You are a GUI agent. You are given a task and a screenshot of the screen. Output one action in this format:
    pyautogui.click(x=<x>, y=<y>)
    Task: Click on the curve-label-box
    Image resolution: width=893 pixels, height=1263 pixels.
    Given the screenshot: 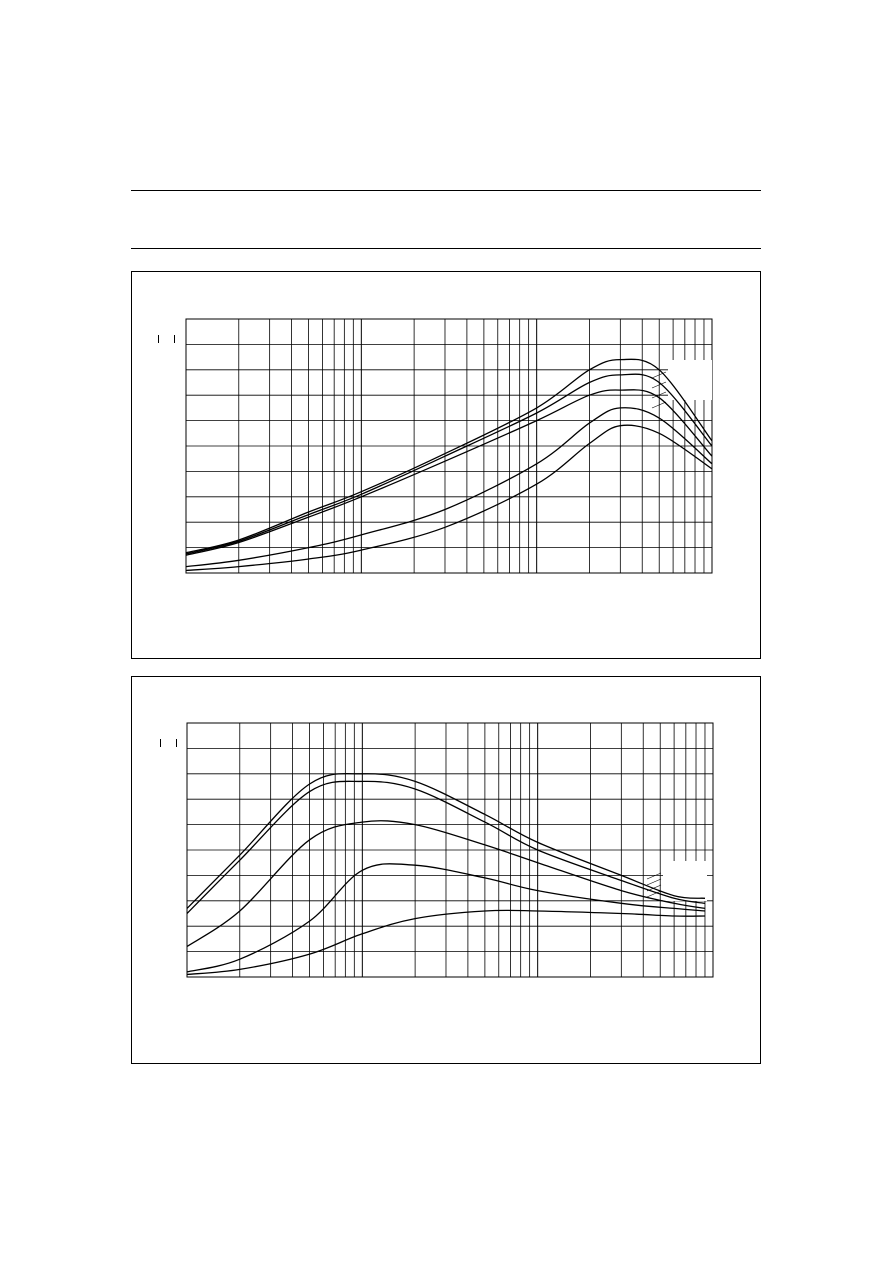 What is the action you would take?
    pyautogui.click(x=690, y=380)
    